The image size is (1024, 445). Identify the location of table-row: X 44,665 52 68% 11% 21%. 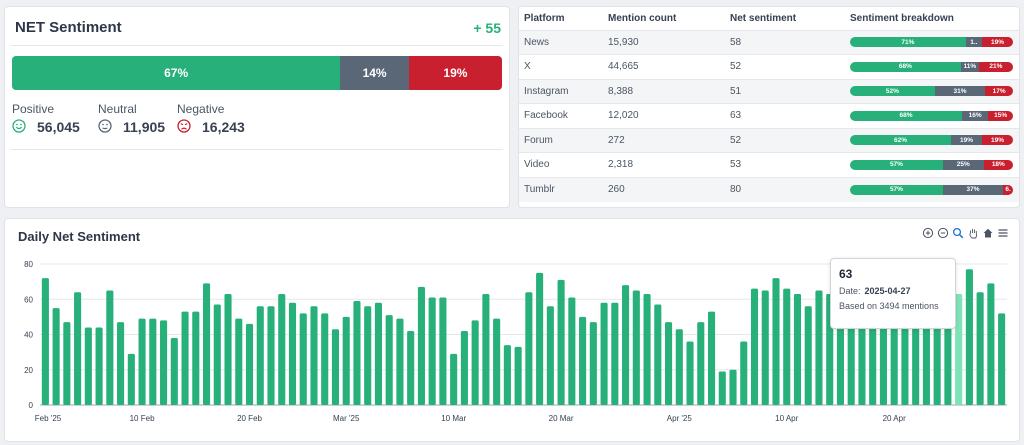
(769, 66).